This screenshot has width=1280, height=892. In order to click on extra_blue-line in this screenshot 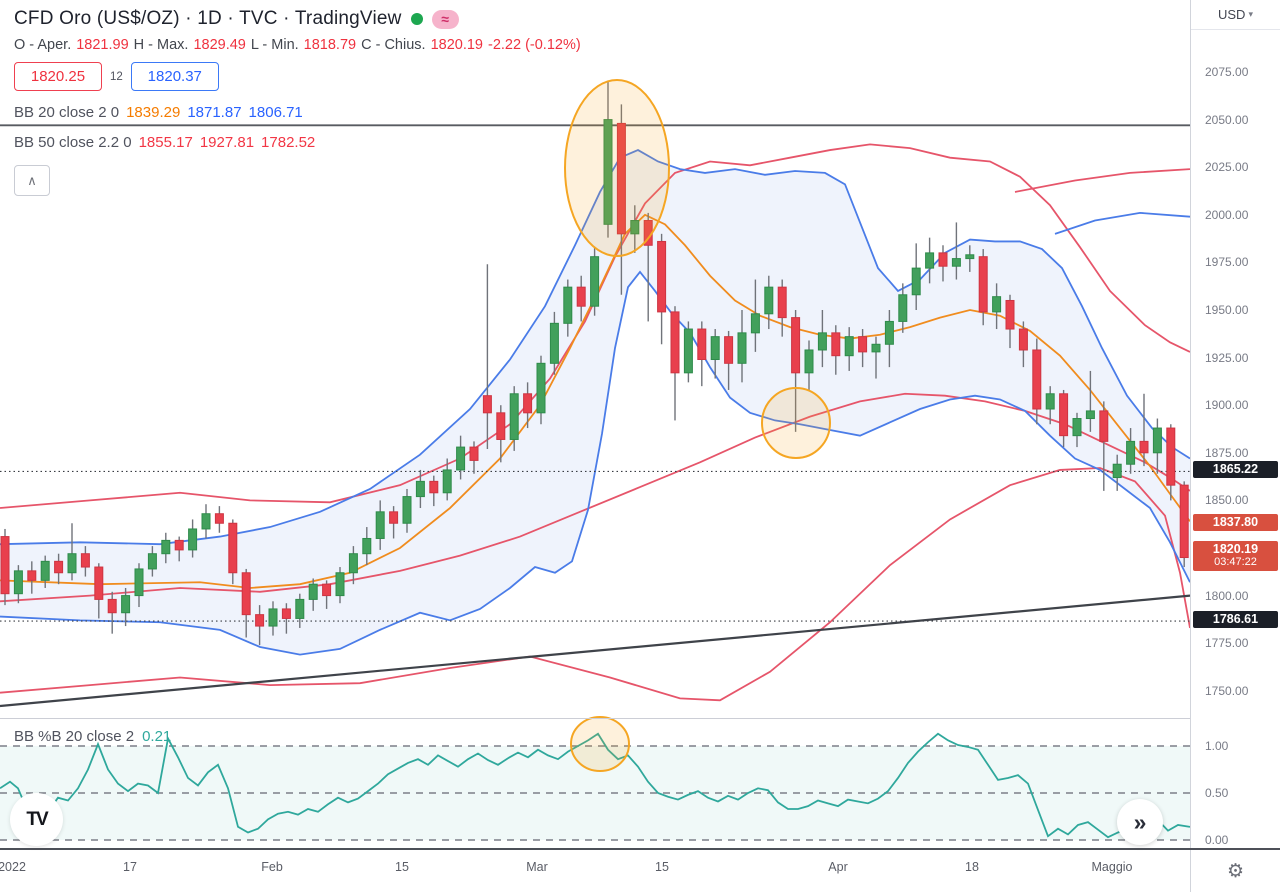, I will do `click(1122, 223)`.